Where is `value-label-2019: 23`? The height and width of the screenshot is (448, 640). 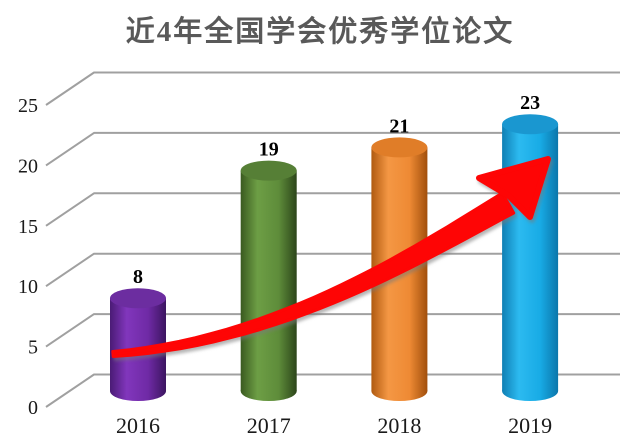 value-label-2019: 23 is located at coordinates (530, 103).